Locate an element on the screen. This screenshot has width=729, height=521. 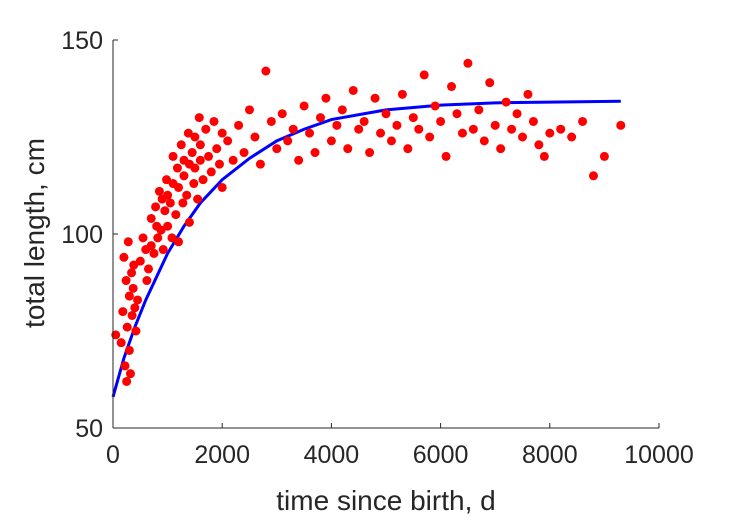
y-tick-label: 50 is located at coordinates (89, 429).